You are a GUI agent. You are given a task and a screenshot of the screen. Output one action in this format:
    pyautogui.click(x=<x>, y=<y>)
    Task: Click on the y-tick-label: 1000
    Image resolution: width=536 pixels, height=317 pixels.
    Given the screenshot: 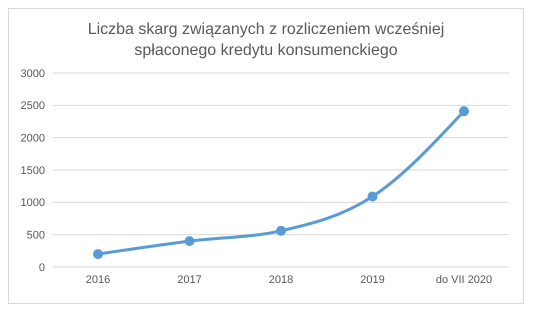 What is the action you would take?
    pyautogui.click(x=32, y=203)
    